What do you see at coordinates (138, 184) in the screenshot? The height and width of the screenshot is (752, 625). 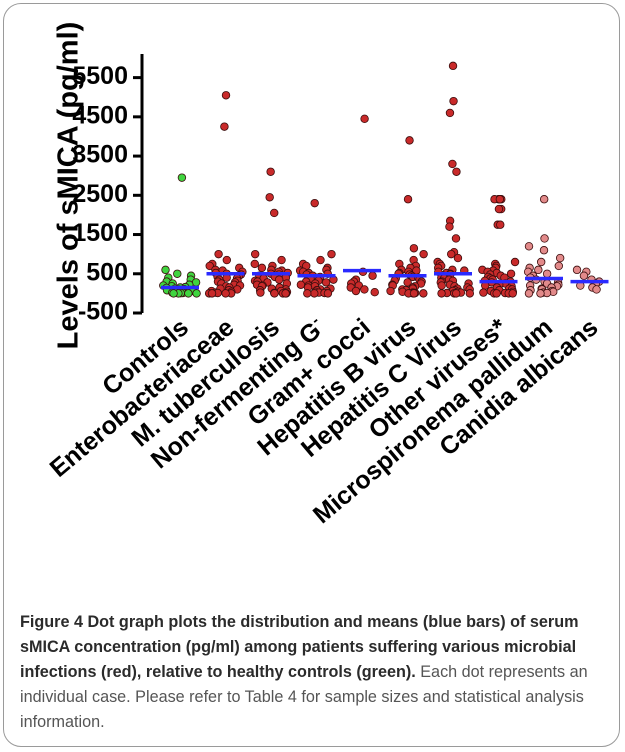 I see `axes` at bounding box center [138, 184].